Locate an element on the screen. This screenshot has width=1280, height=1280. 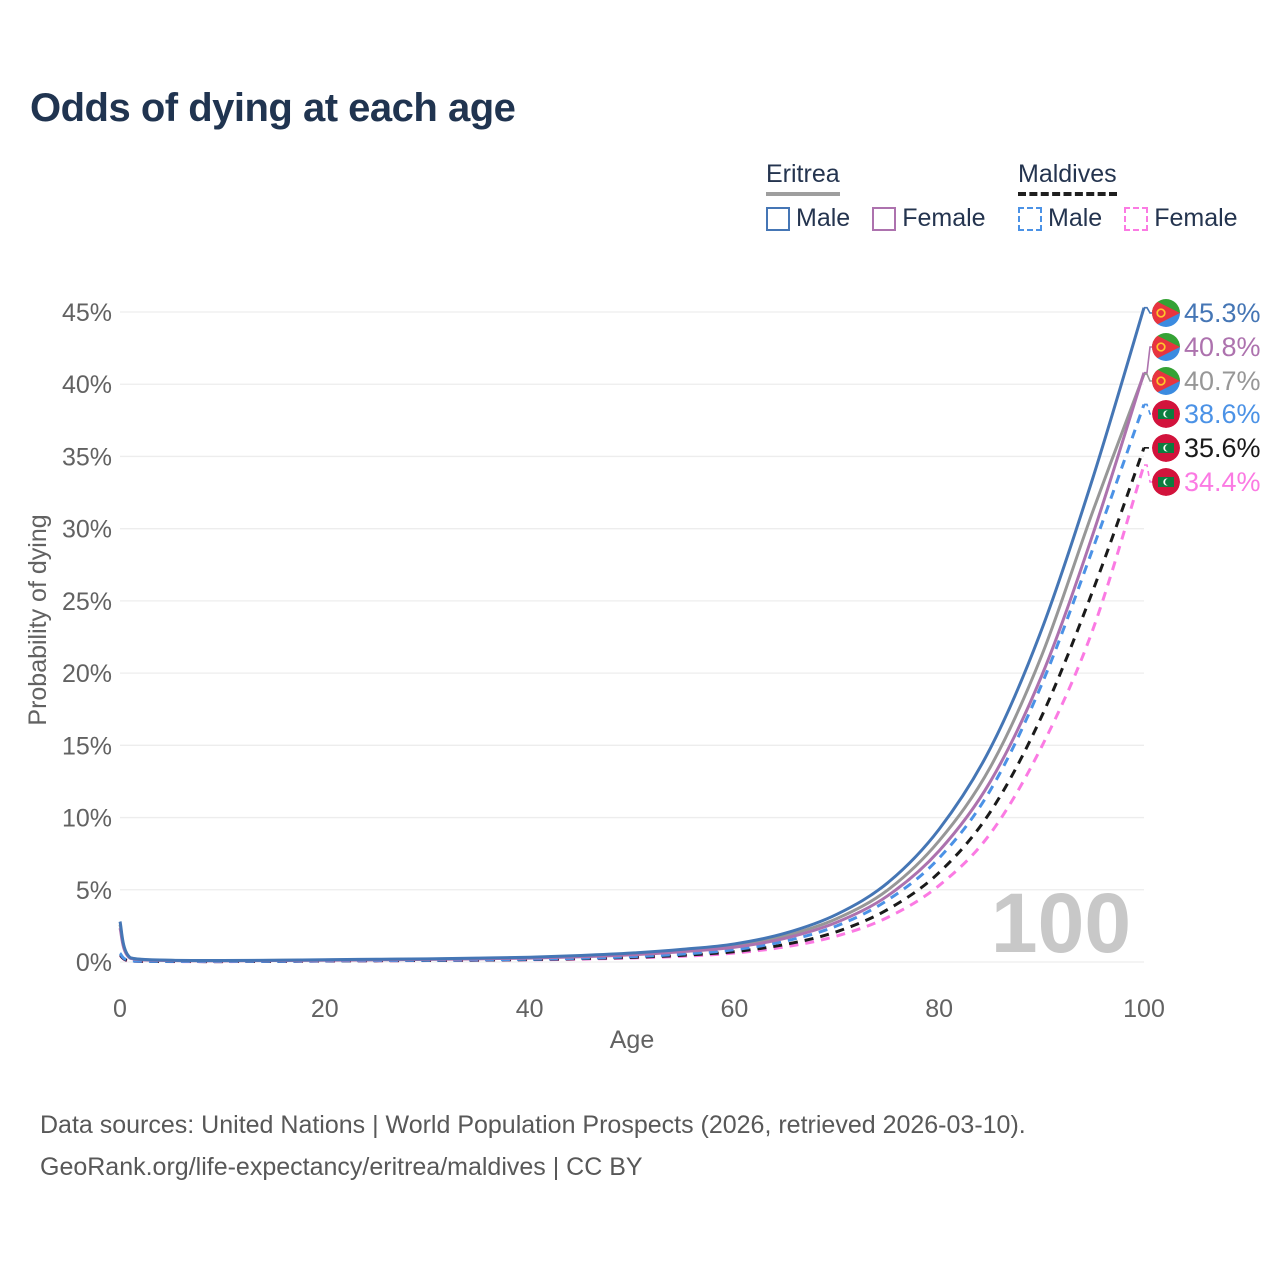
x-tick-label: 40 is located at coordinates (530, 1009).